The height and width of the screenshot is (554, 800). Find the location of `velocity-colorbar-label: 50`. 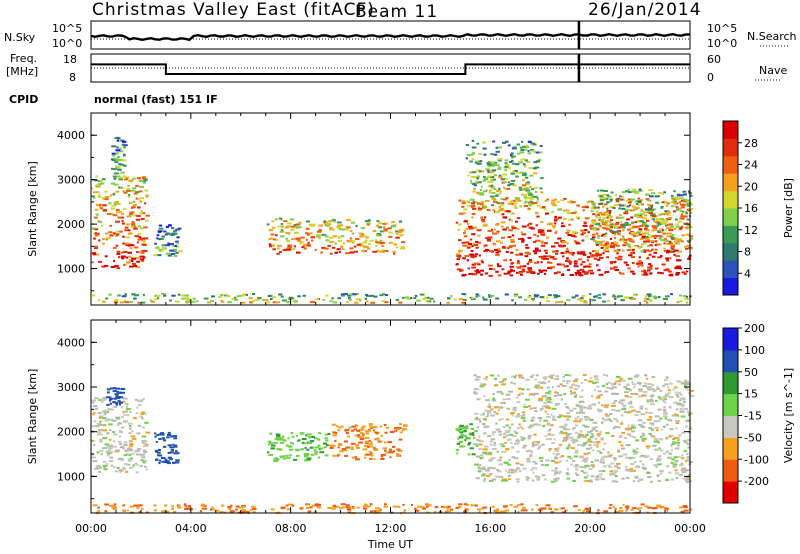

velocity-colorbar-label: 50 is located at coordinates (751, 372).